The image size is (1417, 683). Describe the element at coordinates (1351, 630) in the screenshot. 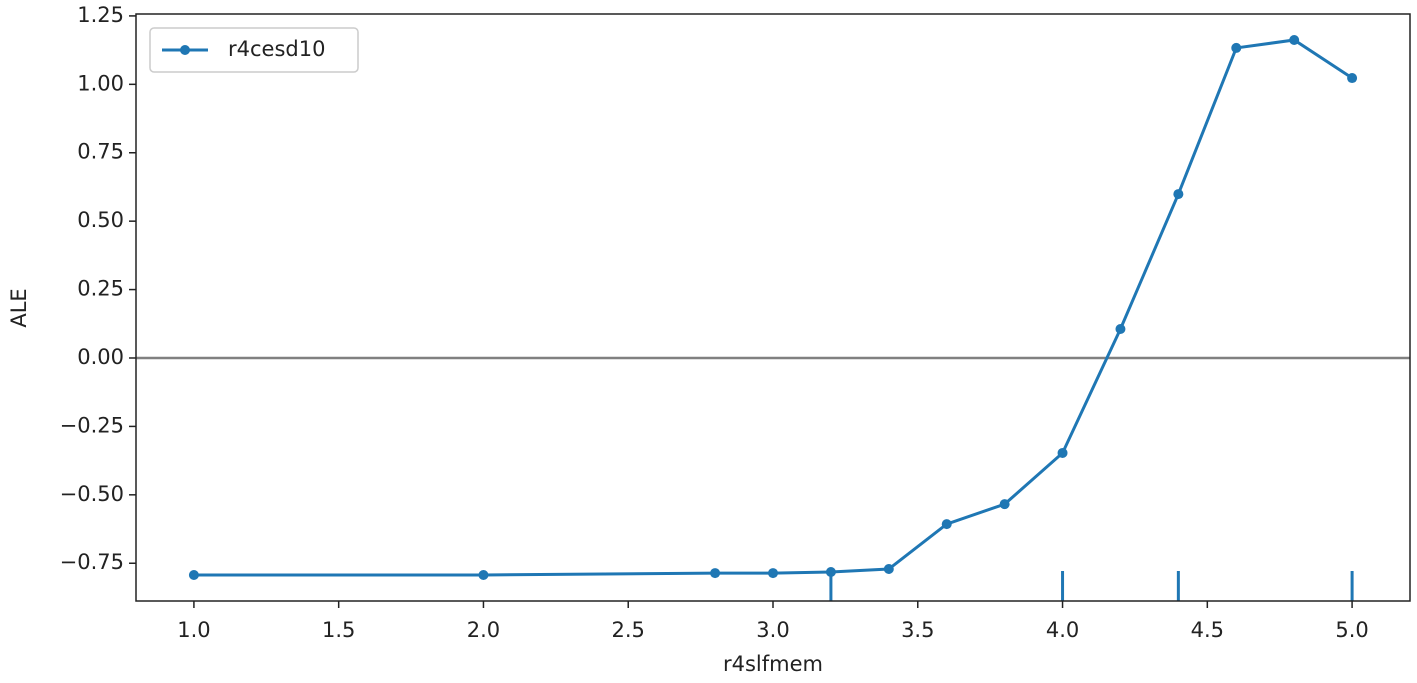

I see `x-tick-label: 5.0` at that location.